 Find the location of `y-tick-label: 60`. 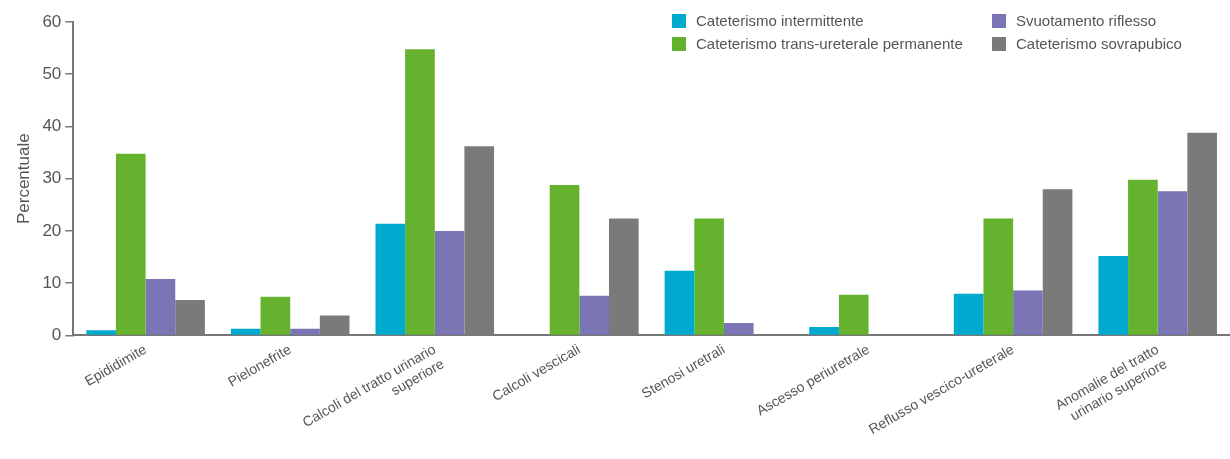

y-tick-label: 60 is located at coordinates (52, 21).